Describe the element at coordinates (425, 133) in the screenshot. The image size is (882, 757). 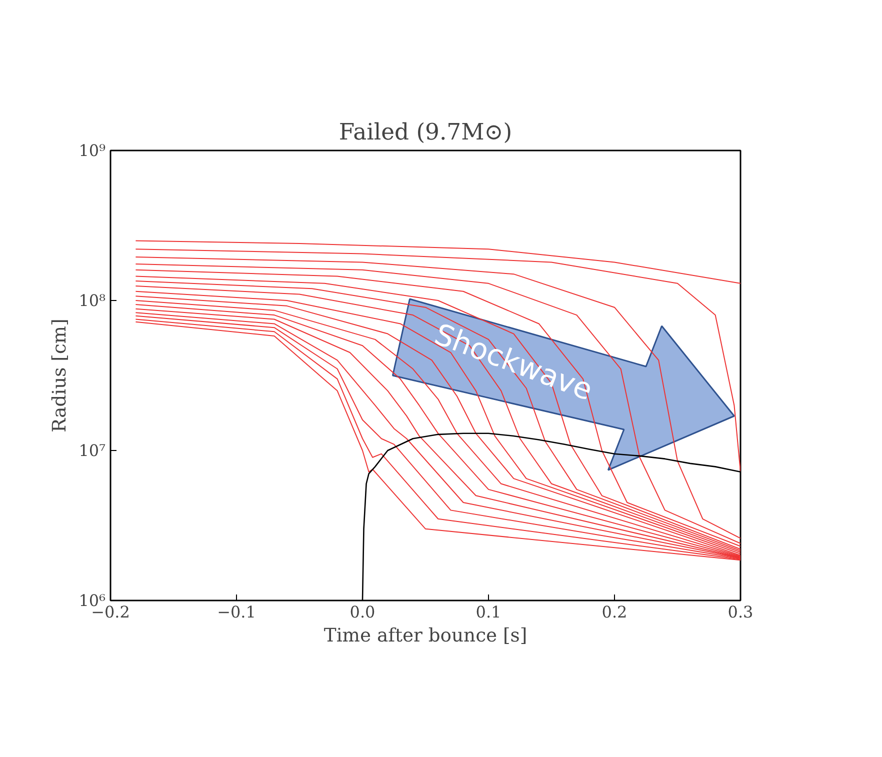
I see `chart-title: Failed (9.7M⊙)` at that location.